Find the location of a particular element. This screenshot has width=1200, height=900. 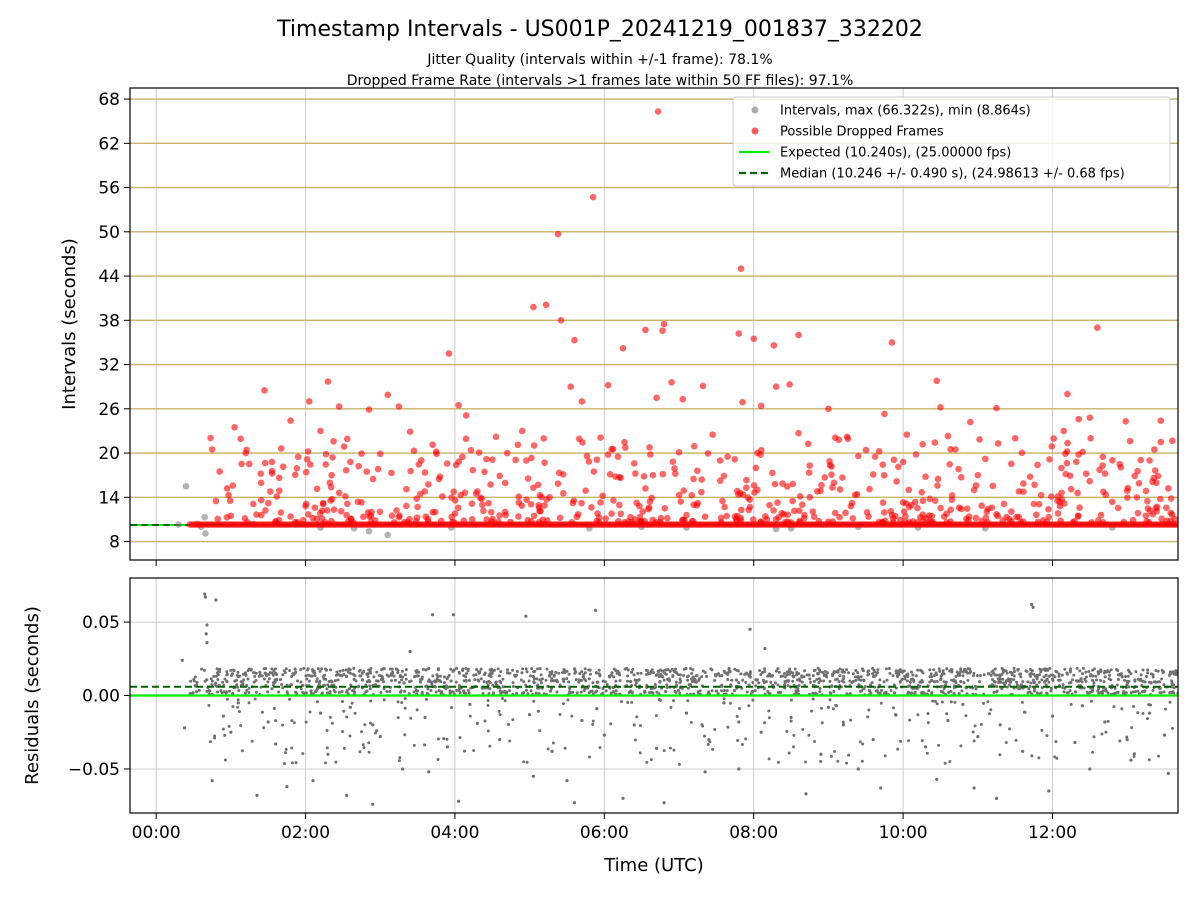

interval-point is located at coordinates (204, 517).